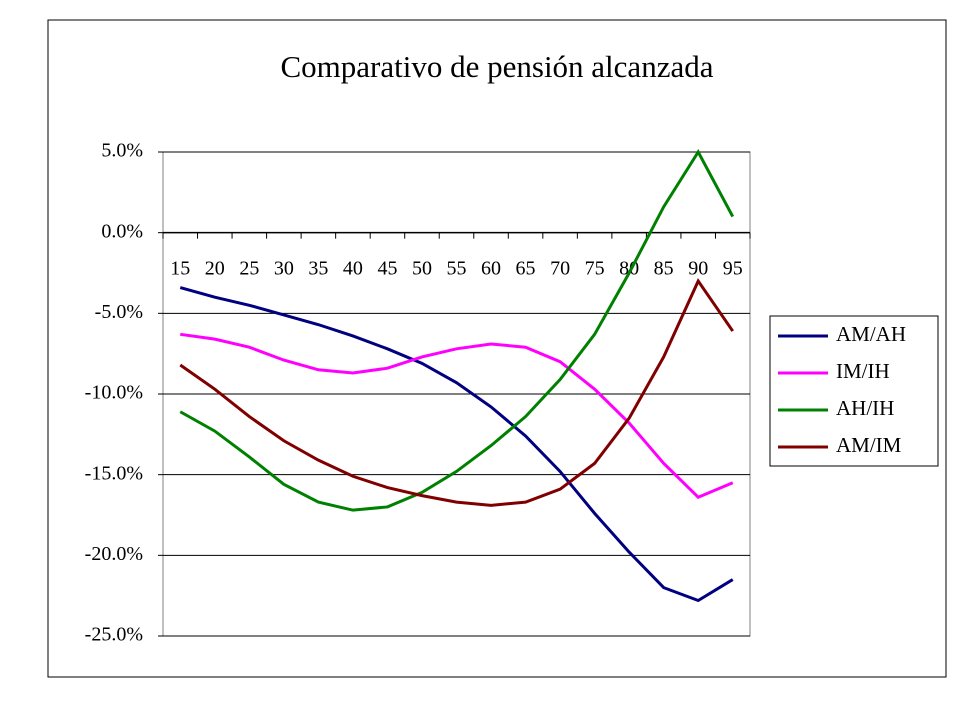 Image resolution: width=960 pixels, height=725 pixels. I want to click on x-tick-label: 45, so click(387, 268).